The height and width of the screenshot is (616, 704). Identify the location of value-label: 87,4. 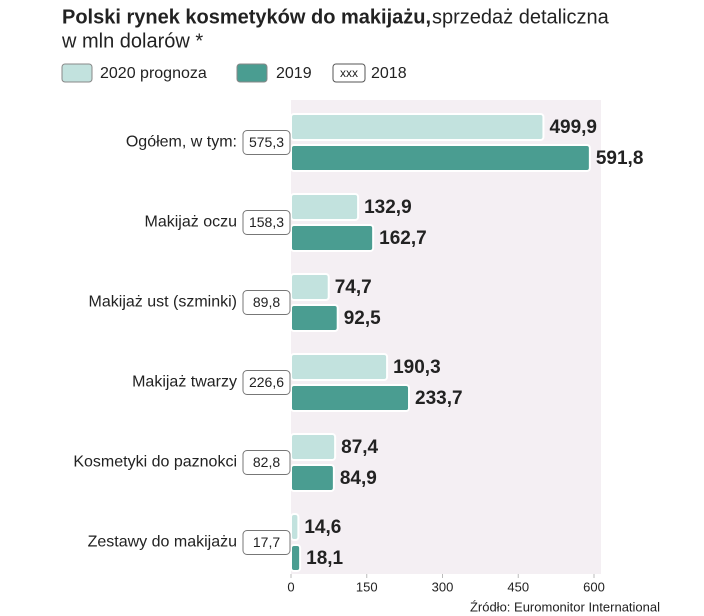
(359, 447).